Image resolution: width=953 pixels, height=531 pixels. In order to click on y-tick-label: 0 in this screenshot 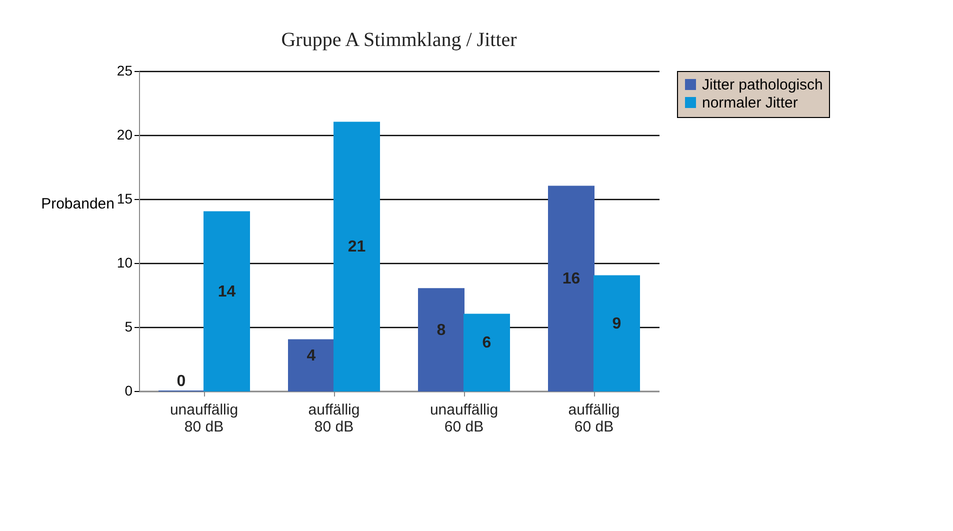, I will do `click(128, 390)`.